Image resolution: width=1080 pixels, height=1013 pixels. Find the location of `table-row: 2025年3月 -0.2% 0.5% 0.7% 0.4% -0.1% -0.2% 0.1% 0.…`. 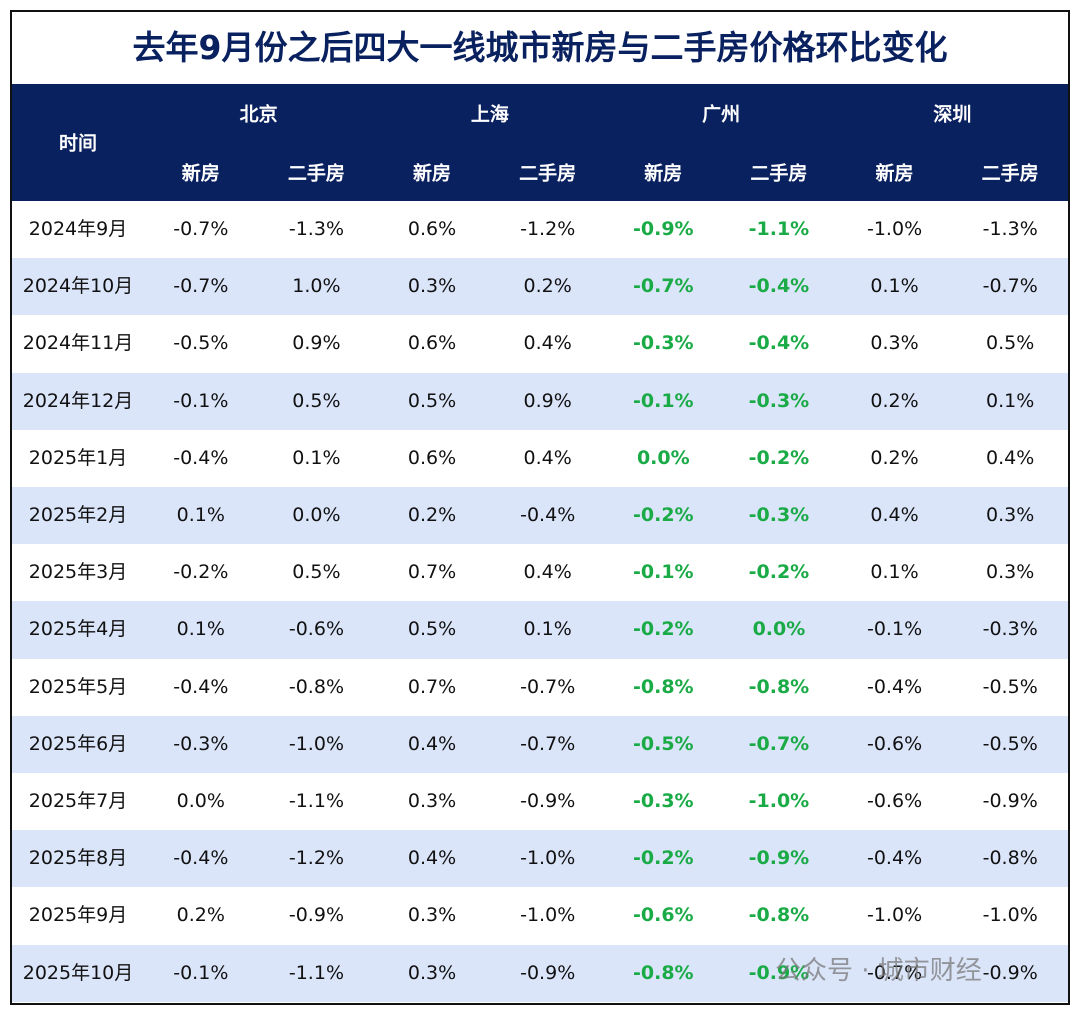

table-row: 2025年3月 -0.2% 0.5% 0.7% 0.4% -0.1% -0.2% 0.1% 0.… is located at coordinates (540, 572).